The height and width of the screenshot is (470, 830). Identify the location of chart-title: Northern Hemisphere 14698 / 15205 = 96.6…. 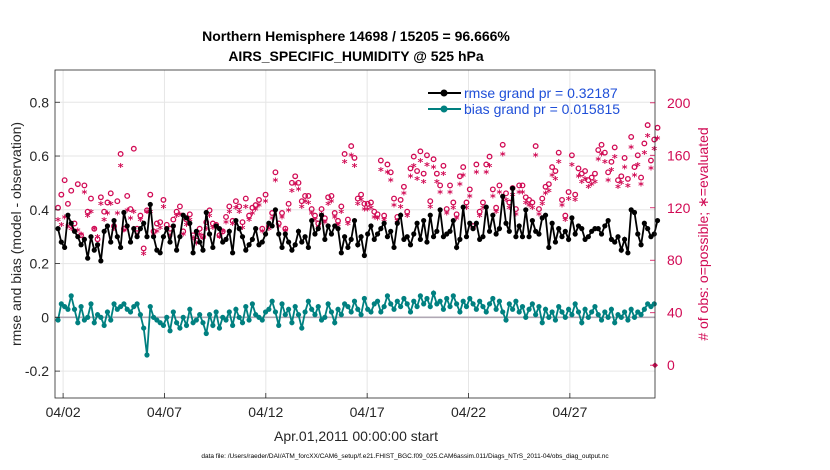
(356, 36).